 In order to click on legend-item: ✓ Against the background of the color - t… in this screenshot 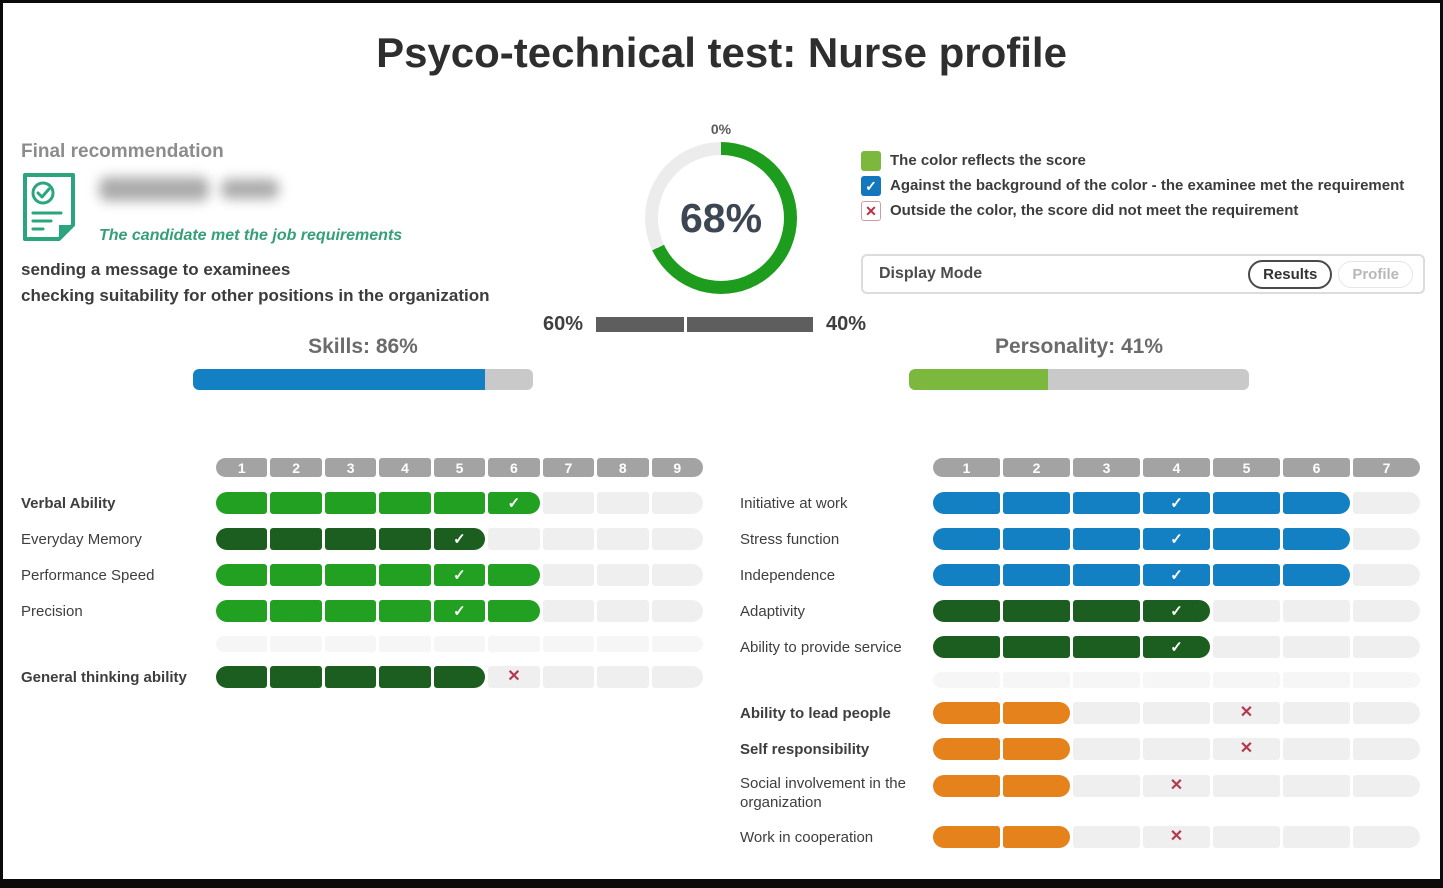, I will do `click(1144, 186)`.